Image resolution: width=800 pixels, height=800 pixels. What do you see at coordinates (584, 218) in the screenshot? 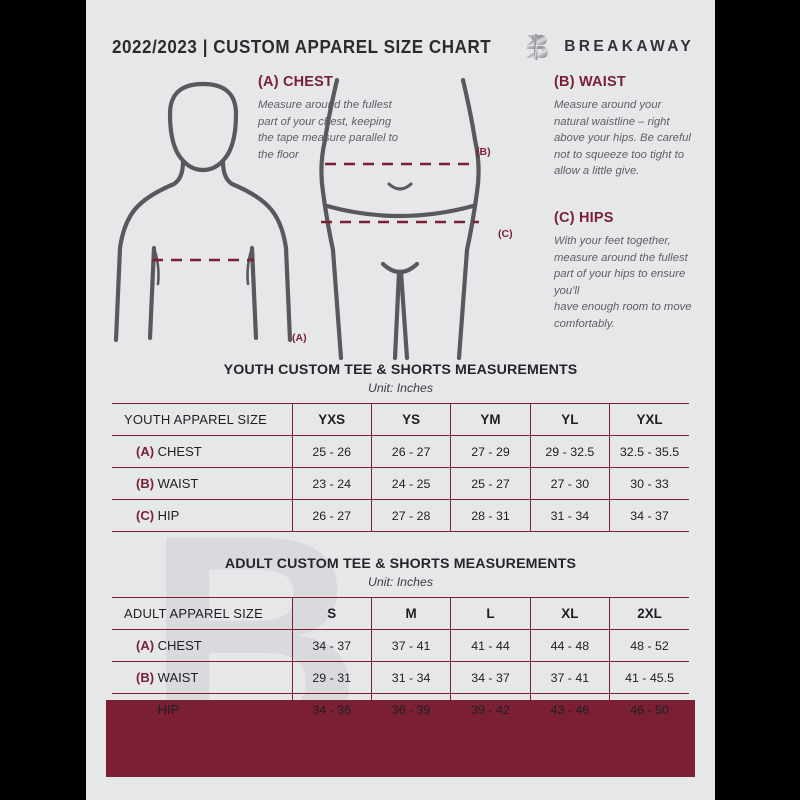
I see `callout-hips-heading: (C) HIPS` at bounding box center [584, 218].